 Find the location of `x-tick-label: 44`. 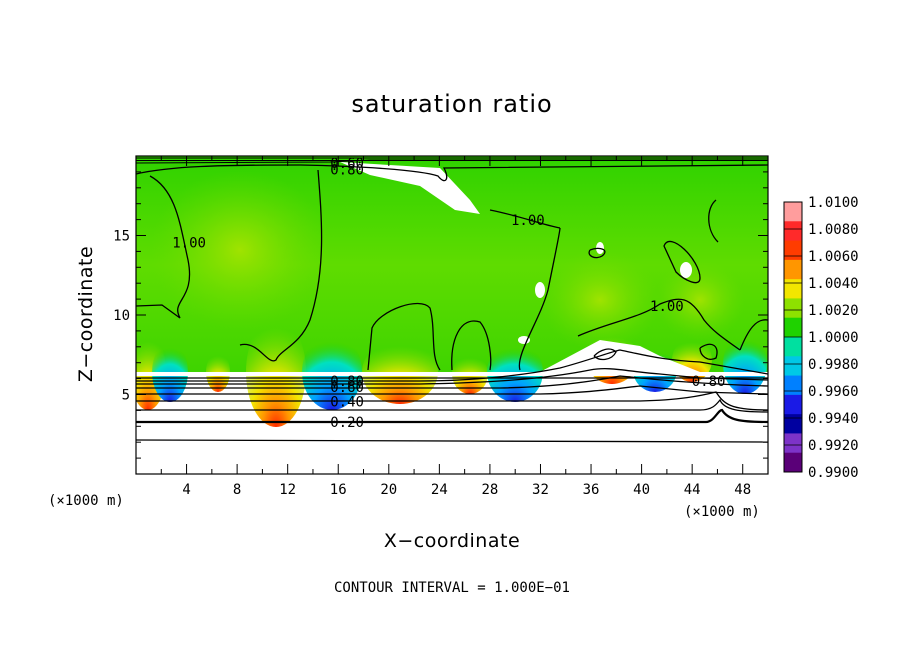

x-tick-label: 44 is located at coordinates (692, 490).